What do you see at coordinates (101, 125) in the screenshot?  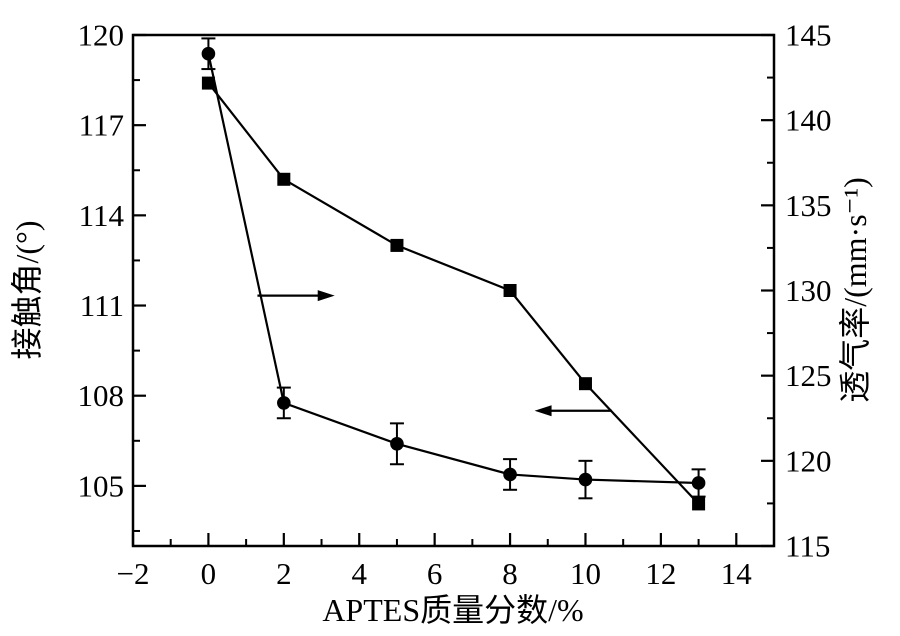 I see `left-axis-tick-label: 117` at bounding box center [101, 125].